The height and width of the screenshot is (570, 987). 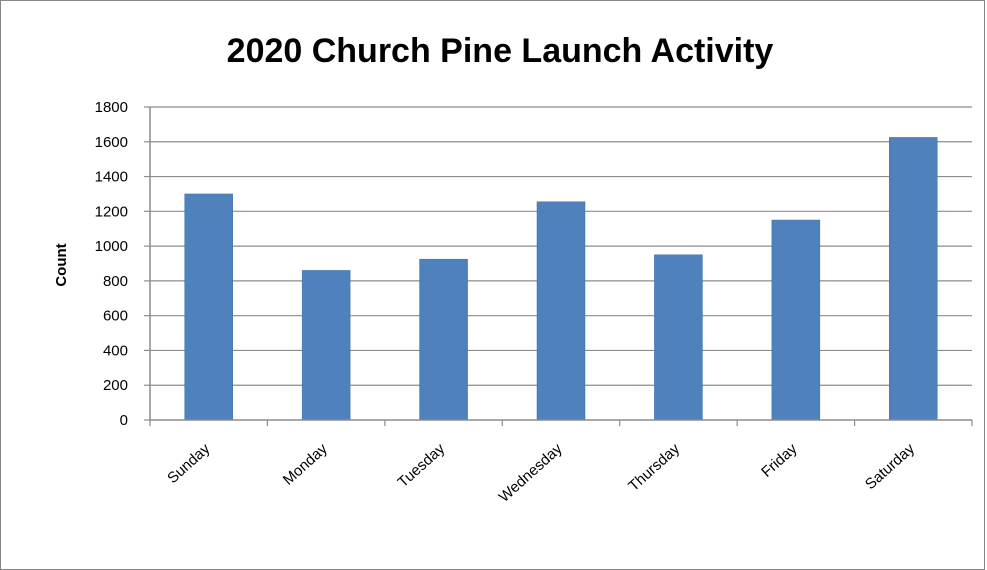 What do you see at coordinates (890, 466) in the screenshot?
I see `x-tick-label-saturday: Saturday` at bounding box center [890, 466].